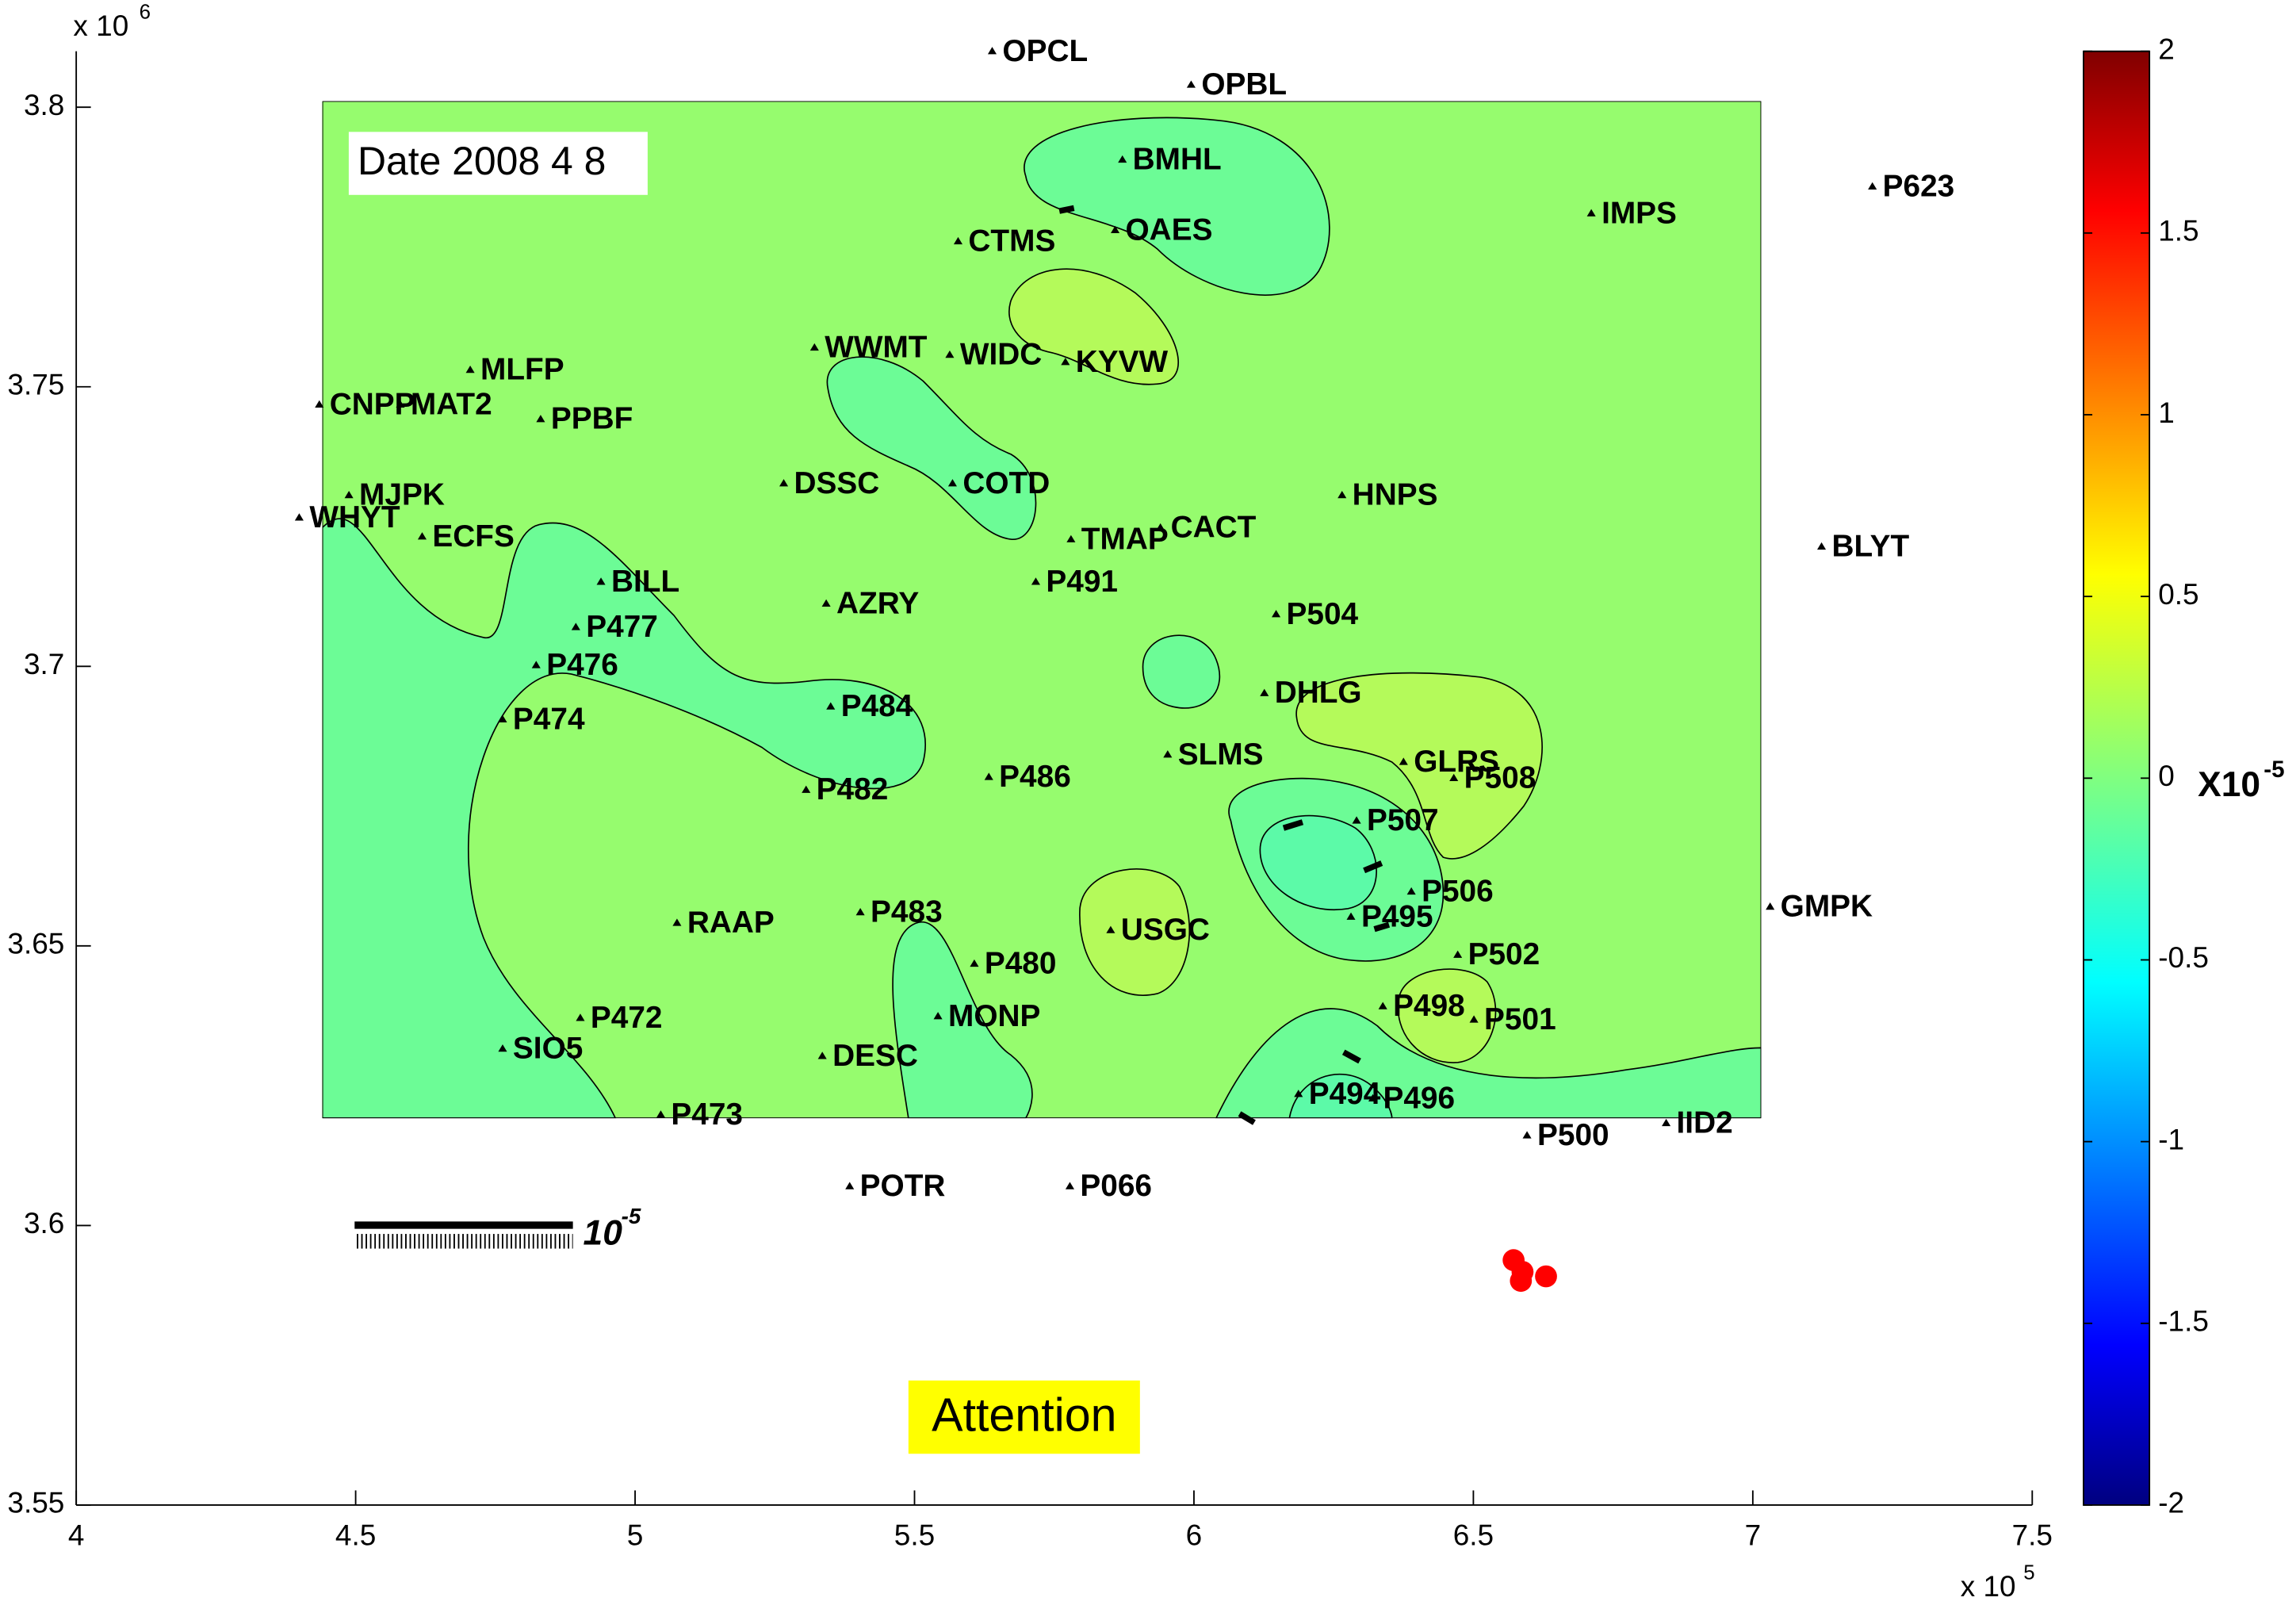 This screenshot has width=2296, height=1605. I want to click on station-label: BMHL, so click(1178, 160).